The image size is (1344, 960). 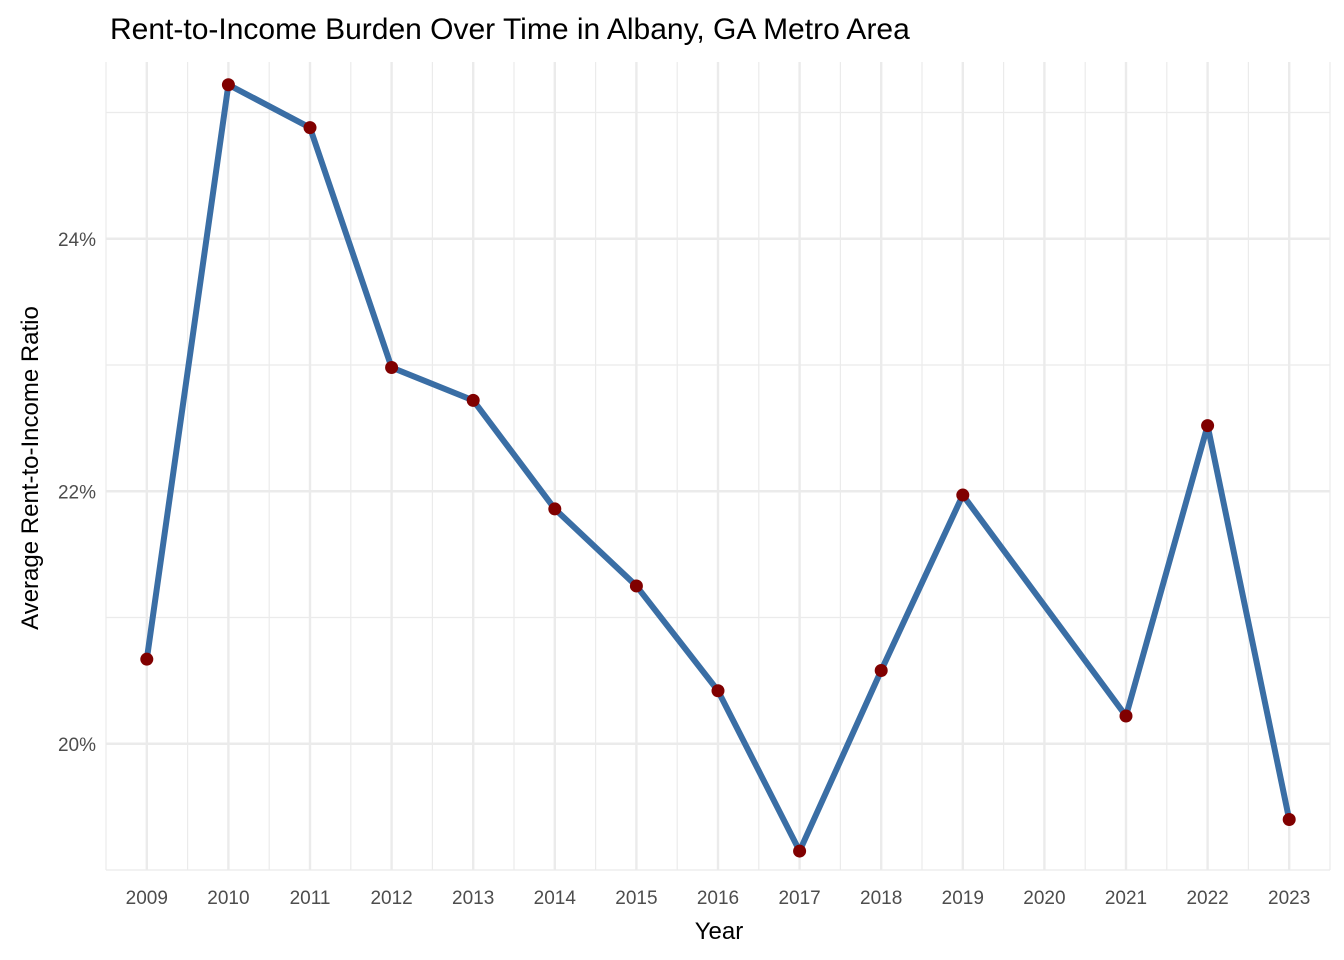 I want to click on x-tick-label: 2017, so click(x=799, y=898).